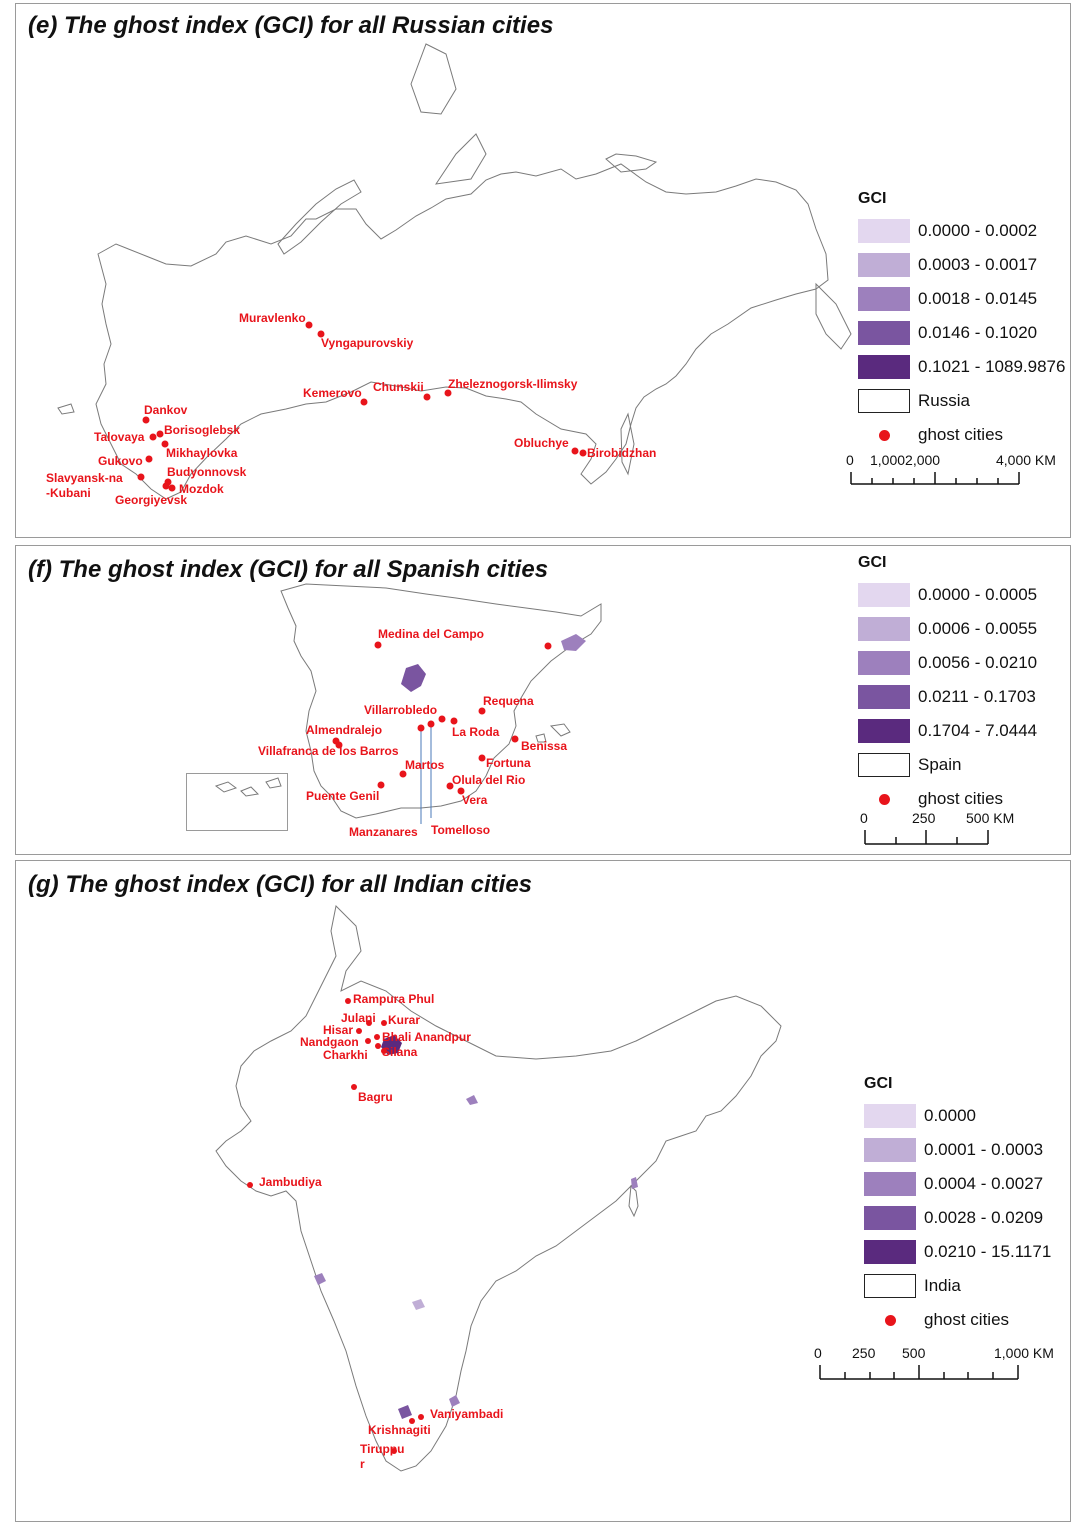 The image size is (1080, 1527). I want to click on city-dot-charkhi, so click(378, 1046).